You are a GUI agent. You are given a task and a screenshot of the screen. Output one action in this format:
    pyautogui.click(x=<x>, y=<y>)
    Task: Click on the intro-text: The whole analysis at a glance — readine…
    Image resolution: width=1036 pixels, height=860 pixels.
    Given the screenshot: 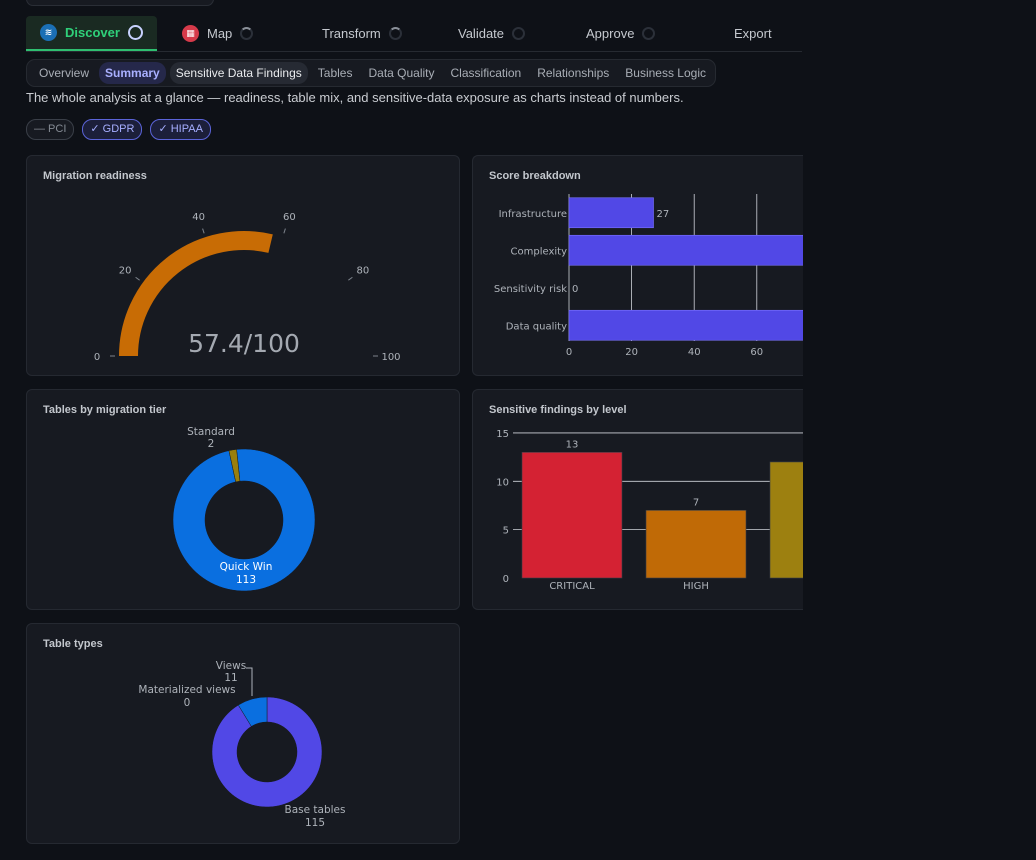 What is the action you would take?
    pyautogui.click(x=355, y=97)
    